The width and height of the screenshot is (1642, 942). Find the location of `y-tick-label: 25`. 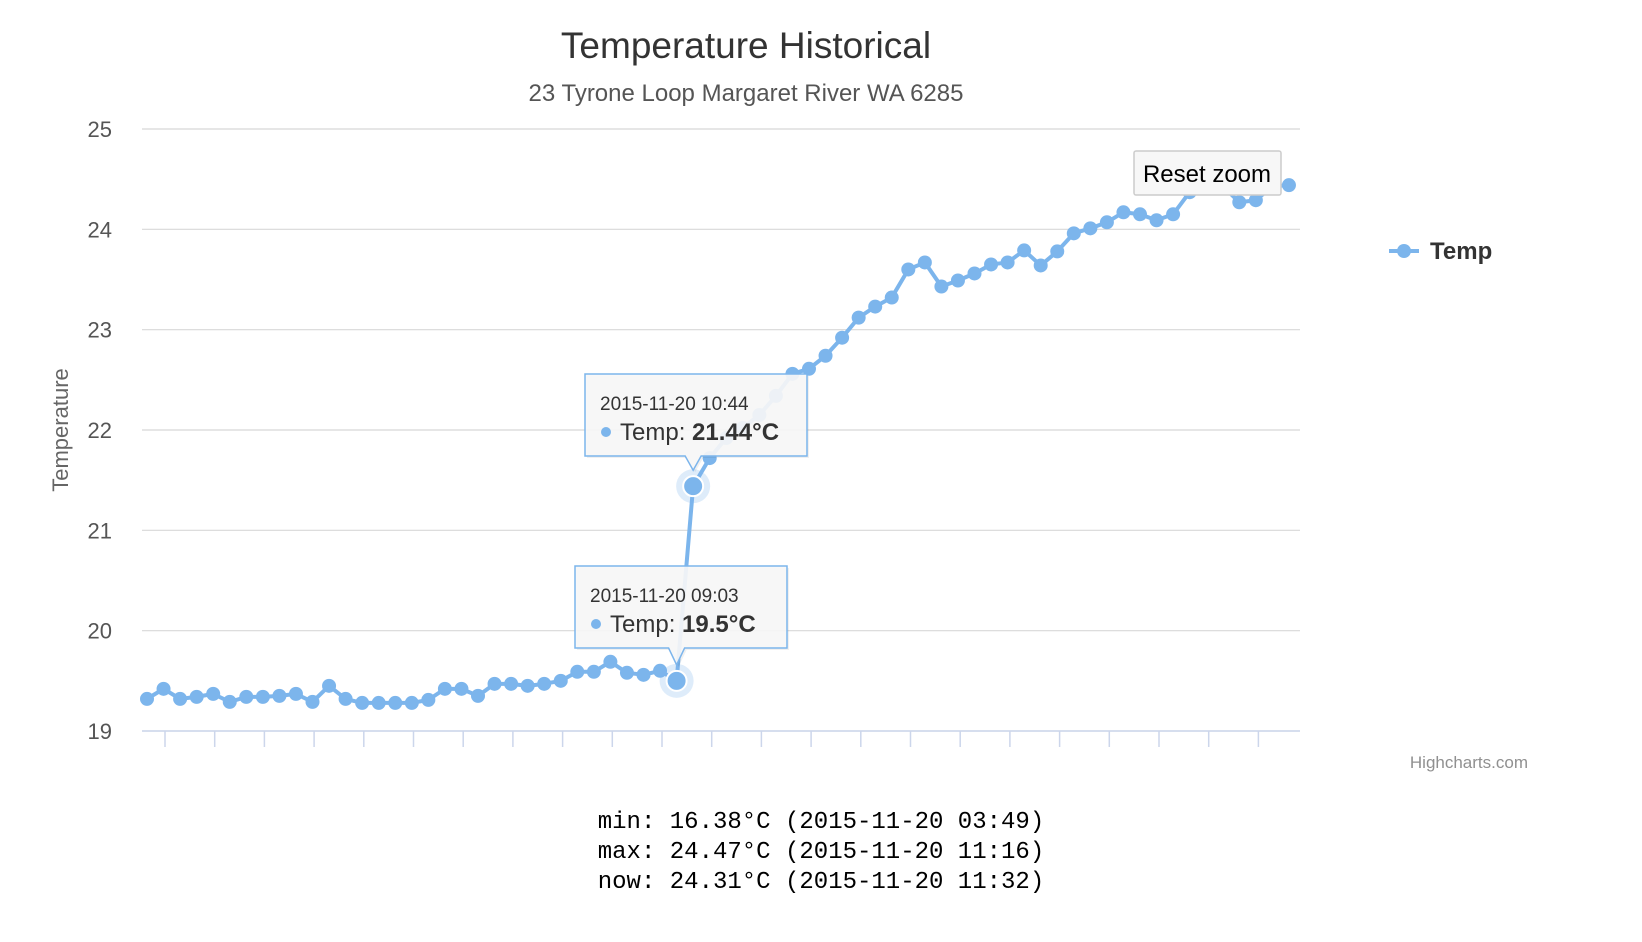

y-tick-label: 25 is located at coordinates (100, 129).